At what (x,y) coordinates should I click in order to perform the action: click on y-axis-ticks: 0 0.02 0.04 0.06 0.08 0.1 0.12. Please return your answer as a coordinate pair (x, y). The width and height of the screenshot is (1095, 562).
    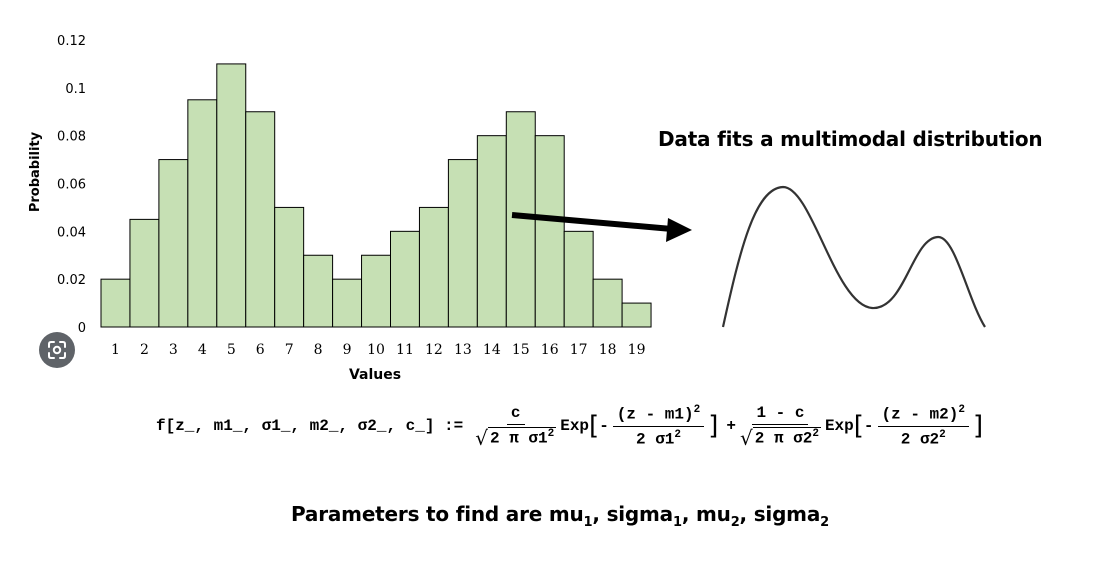
    Looking at the image, I should click on (71, 185).